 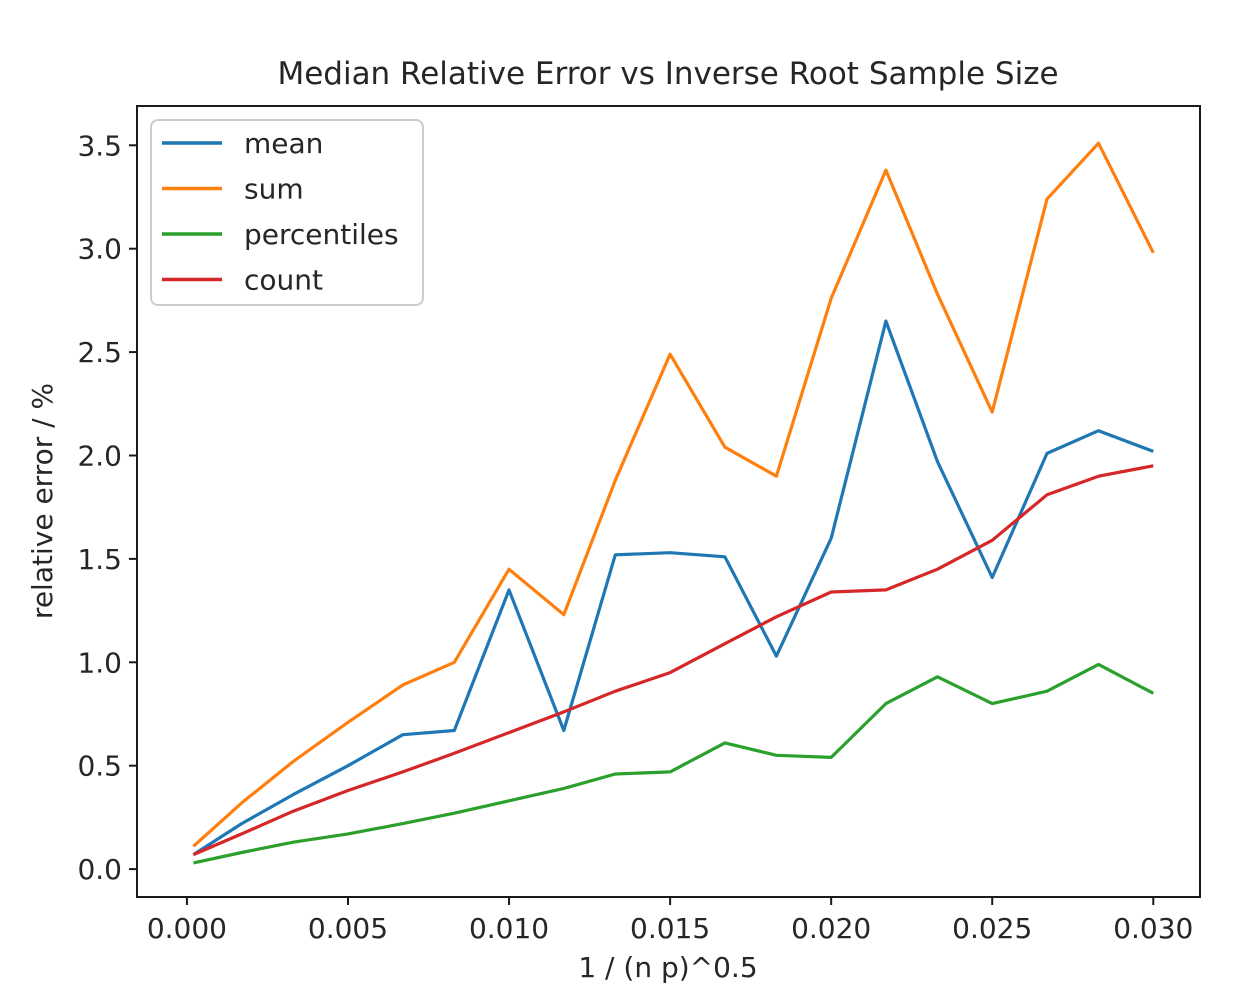 I want to click on x-tick-label: 0.010, so click(x=509, y=928).